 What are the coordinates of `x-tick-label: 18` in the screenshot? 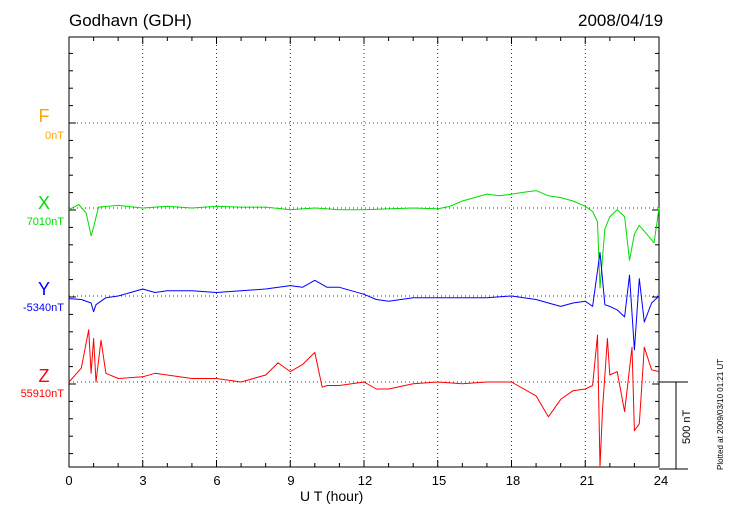 It's located at (513, 480).